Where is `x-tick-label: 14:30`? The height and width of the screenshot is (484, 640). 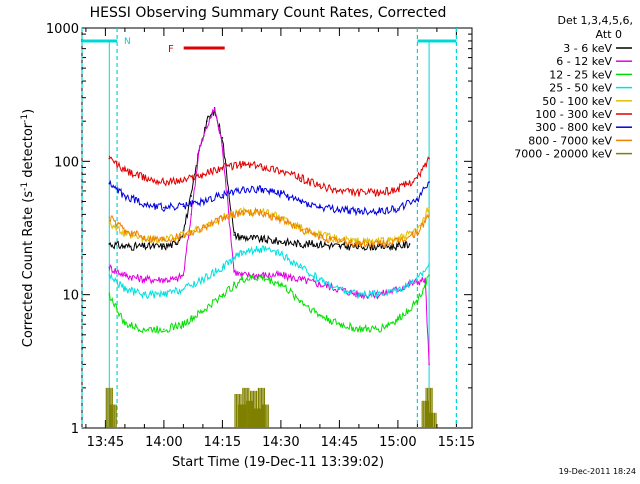
x-tick-label: 14:30 is located at coordinates (280, 442).